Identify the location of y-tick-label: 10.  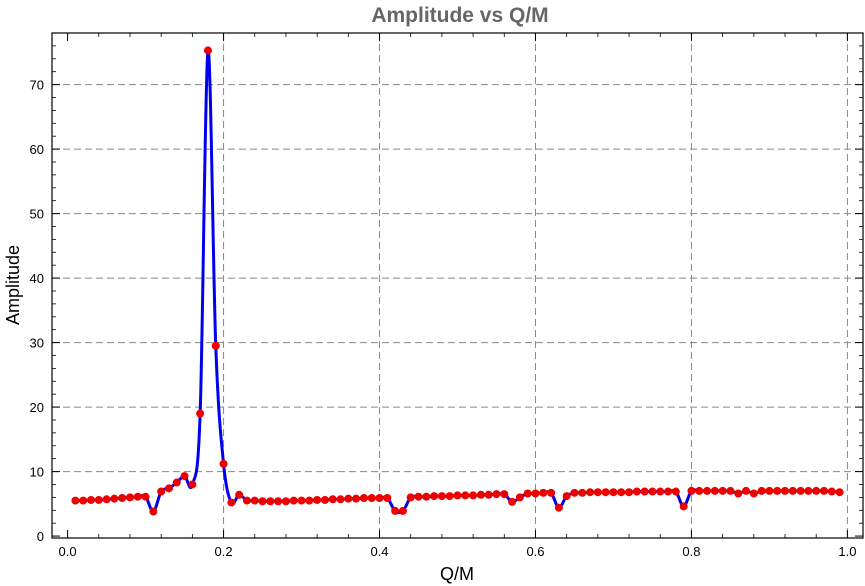
(37, 472).